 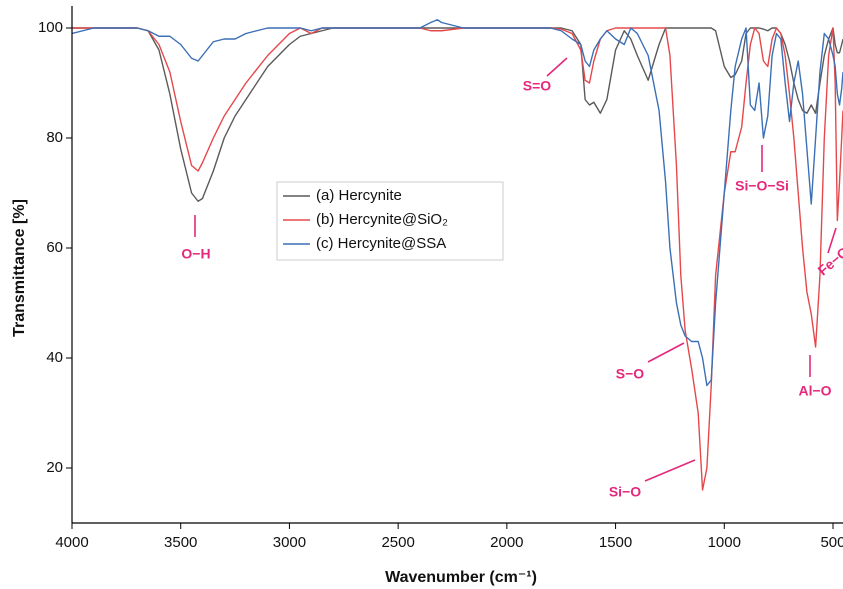 What do you see at coordinates (537, 86) in the screenshot?
I see `annotation: S=O` at bounding box center [537, 86].